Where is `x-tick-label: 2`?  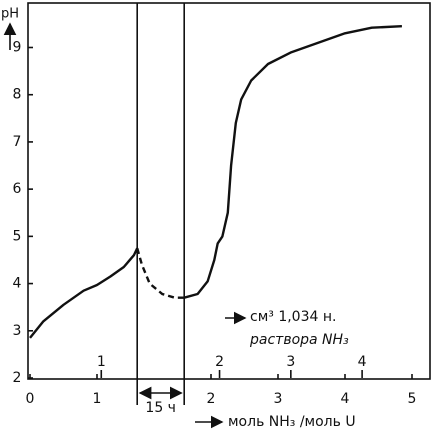 x-tick-label: 2 is located at coordinates (211, 399).